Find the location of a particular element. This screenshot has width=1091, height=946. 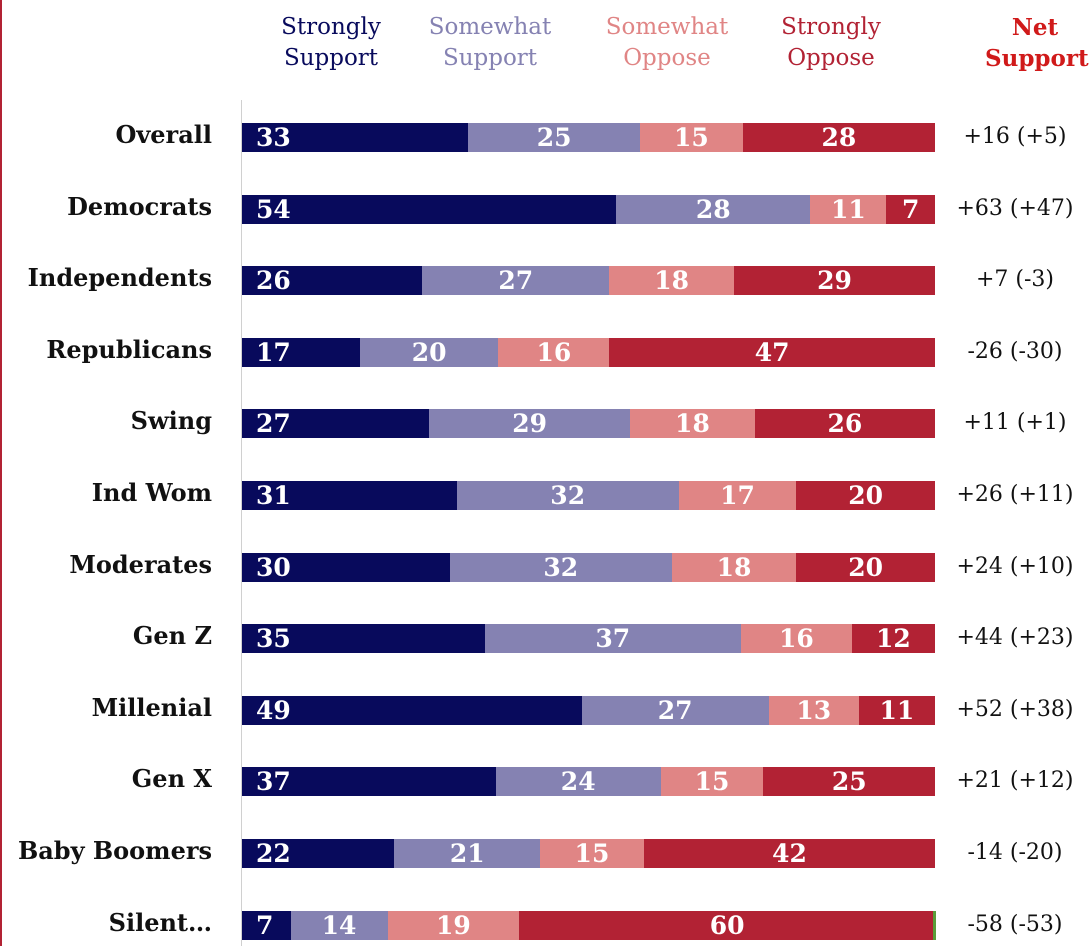

bar-independents-strongly-oppose: 29 is located at coordinates (834, 280).